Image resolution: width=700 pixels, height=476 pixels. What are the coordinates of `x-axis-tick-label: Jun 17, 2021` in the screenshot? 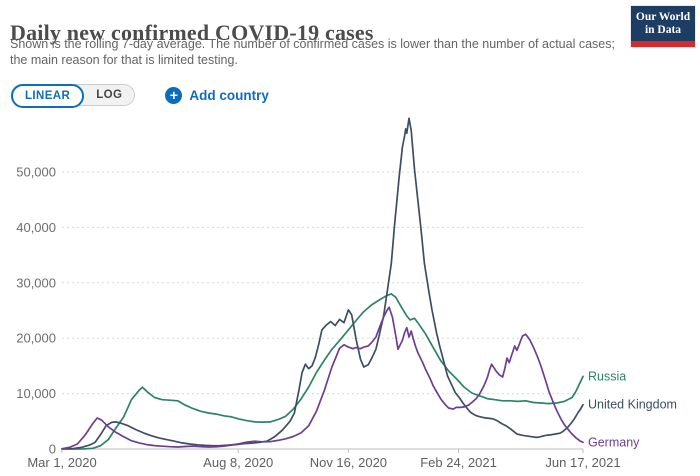 It's located at (582, 462).